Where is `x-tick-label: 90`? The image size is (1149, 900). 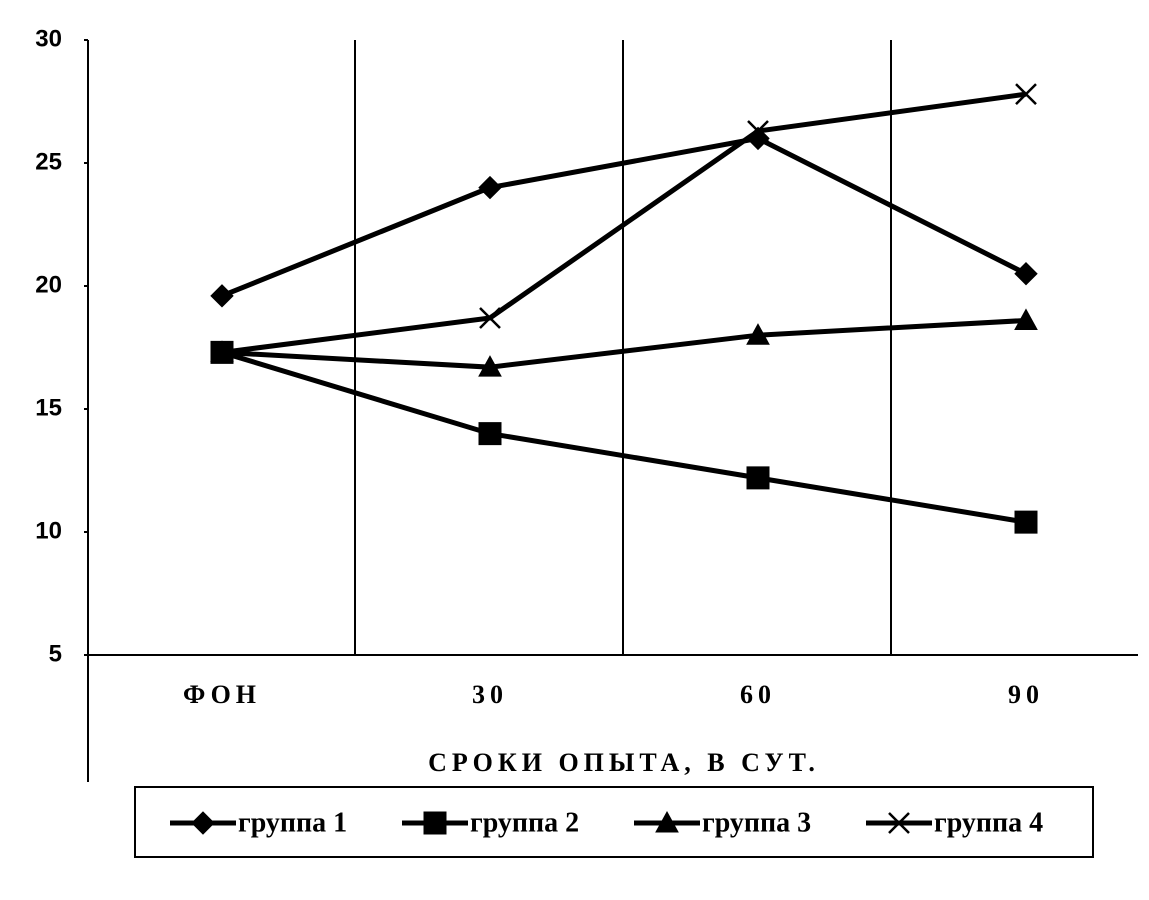 x-tick-label: 90 is located at coordinates (1026, 694).